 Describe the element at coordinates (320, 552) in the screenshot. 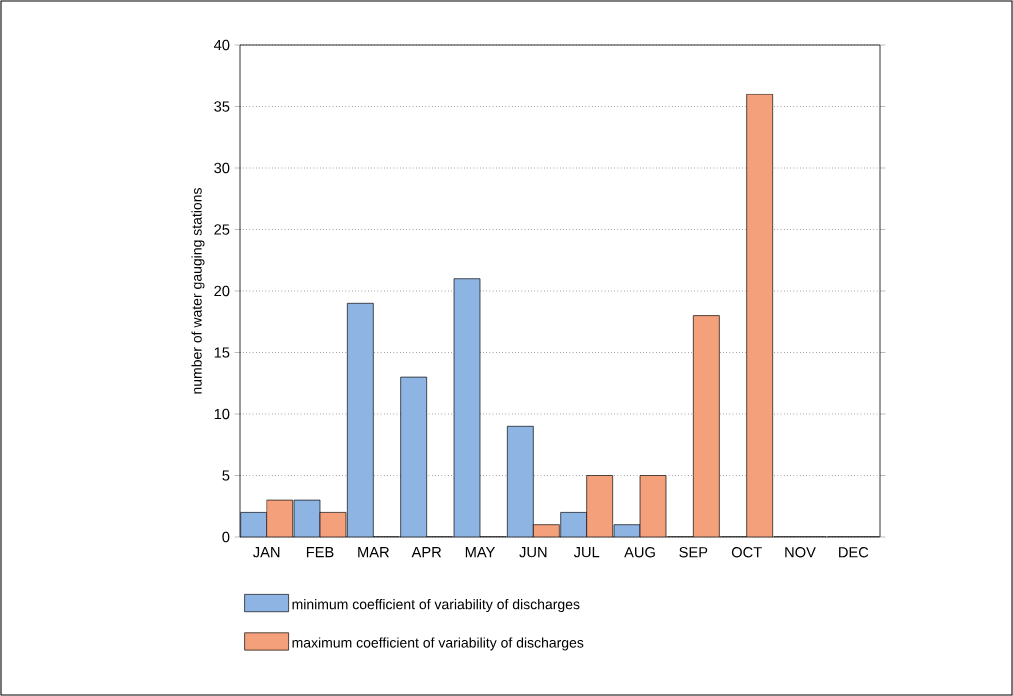

I see `x-tick-label: FEB` at that location.